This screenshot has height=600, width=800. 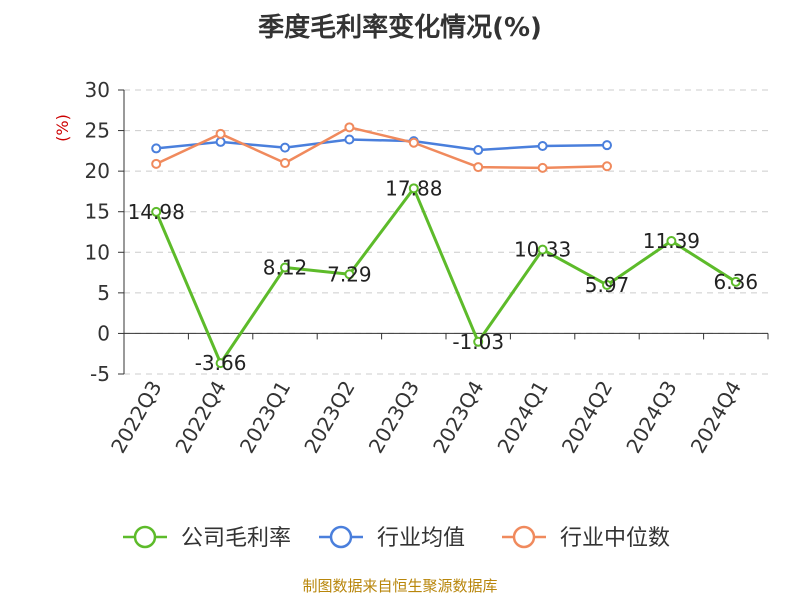 What do you see at coordinates (421, 538) in the screenshot?
I see `legend-label: 行业均值` at bounding box center [421, 538].